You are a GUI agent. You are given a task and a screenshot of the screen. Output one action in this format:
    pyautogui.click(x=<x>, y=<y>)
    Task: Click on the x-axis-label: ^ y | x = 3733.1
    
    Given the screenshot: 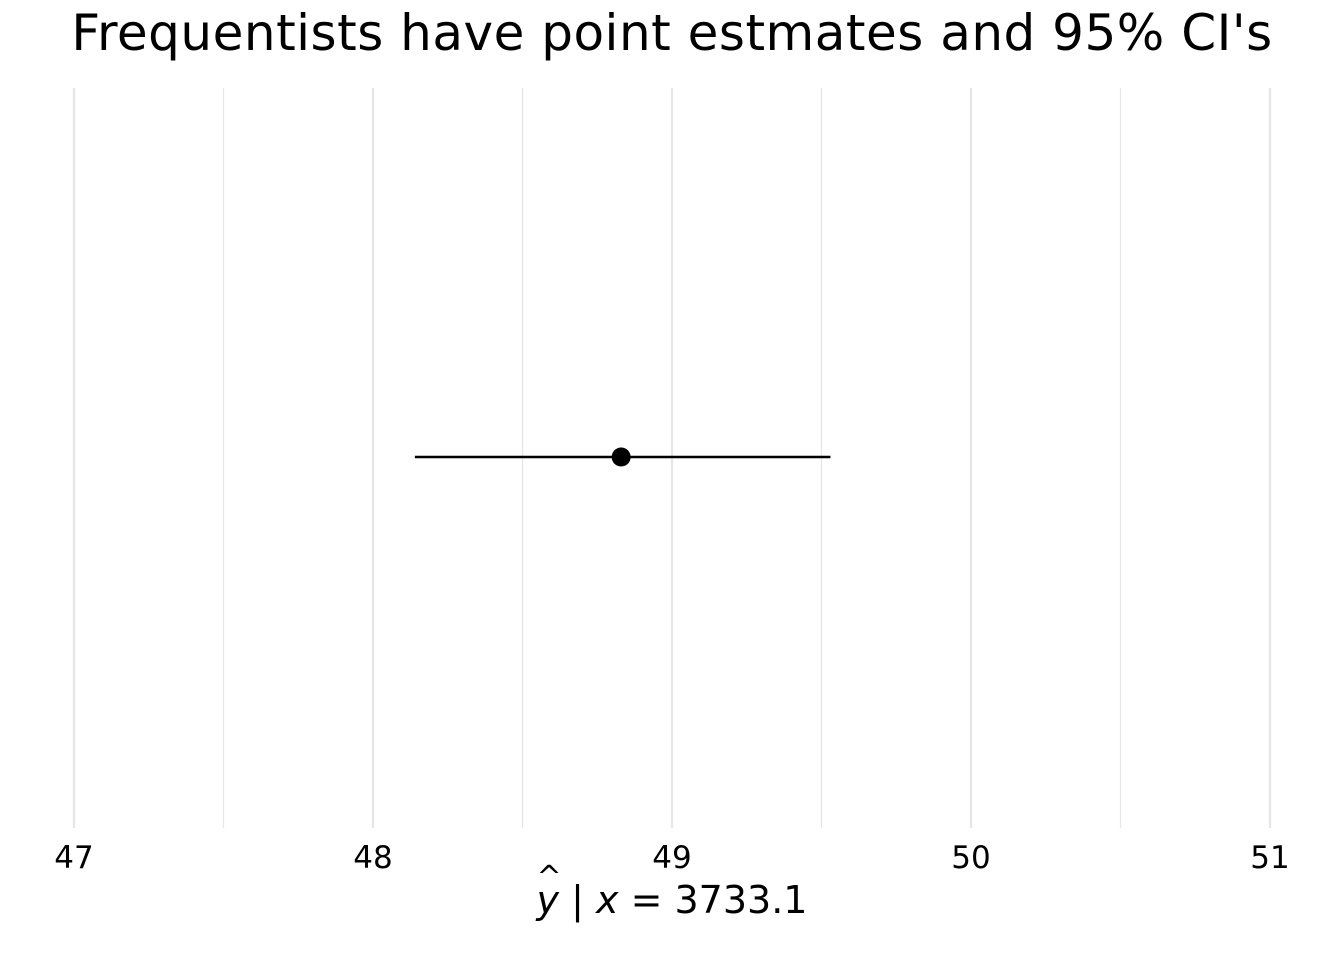 What is the action you would take?
    pyautogui.click(x=672, y=891)
    